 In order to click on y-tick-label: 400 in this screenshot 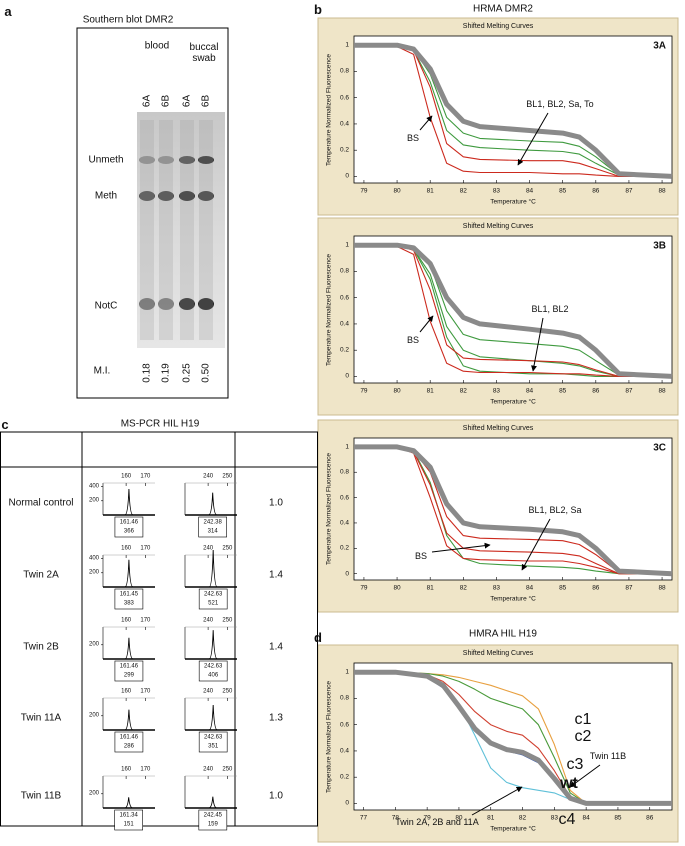, I will do `click(93, 486)`.